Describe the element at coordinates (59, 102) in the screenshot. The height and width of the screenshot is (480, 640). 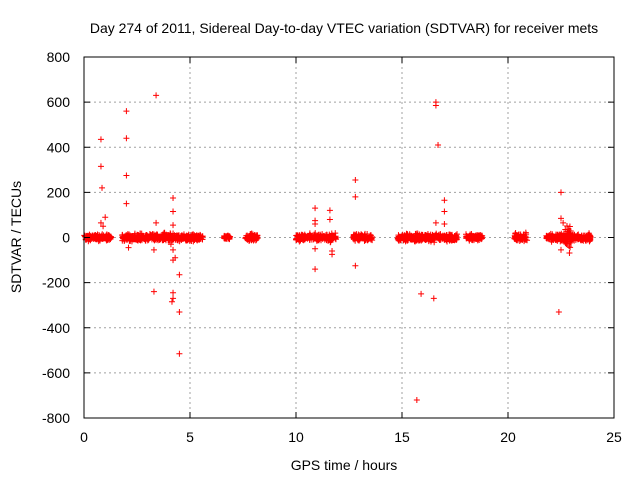
I see `y-tick-label: 600` at that location.